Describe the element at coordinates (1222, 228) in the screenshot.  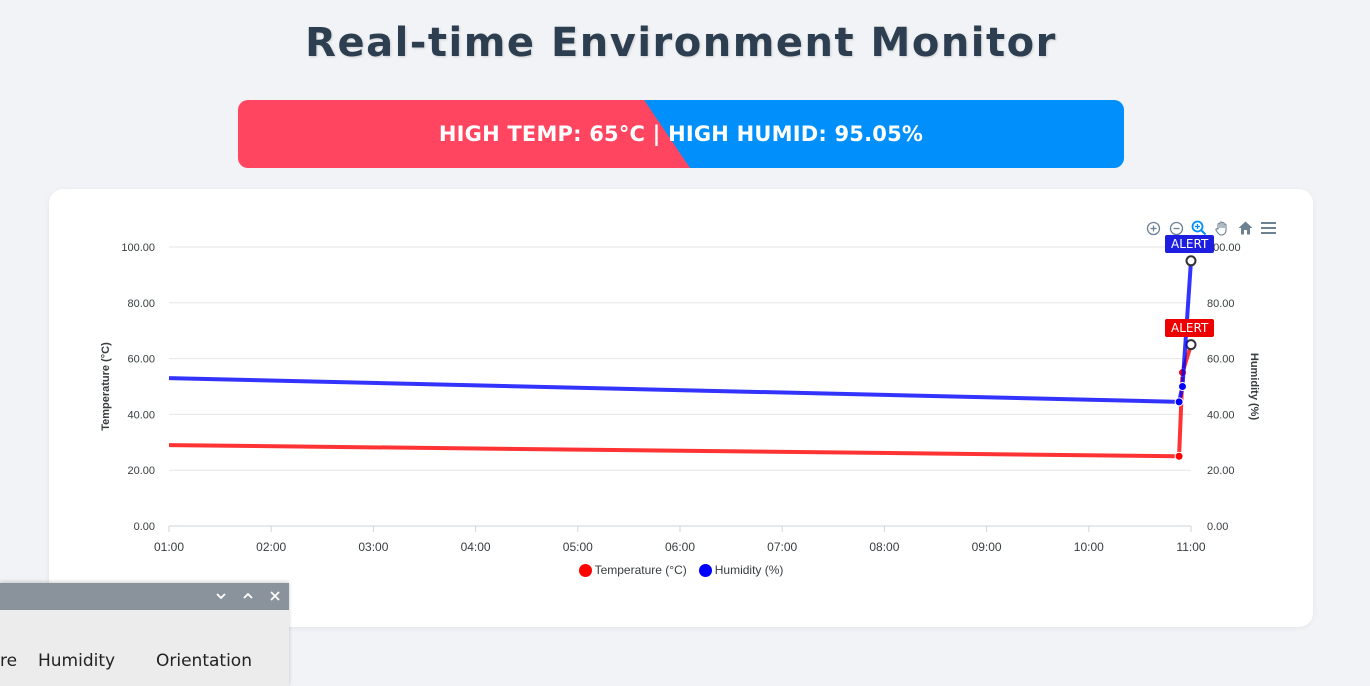
I see `pan-hand-icon` at that location.